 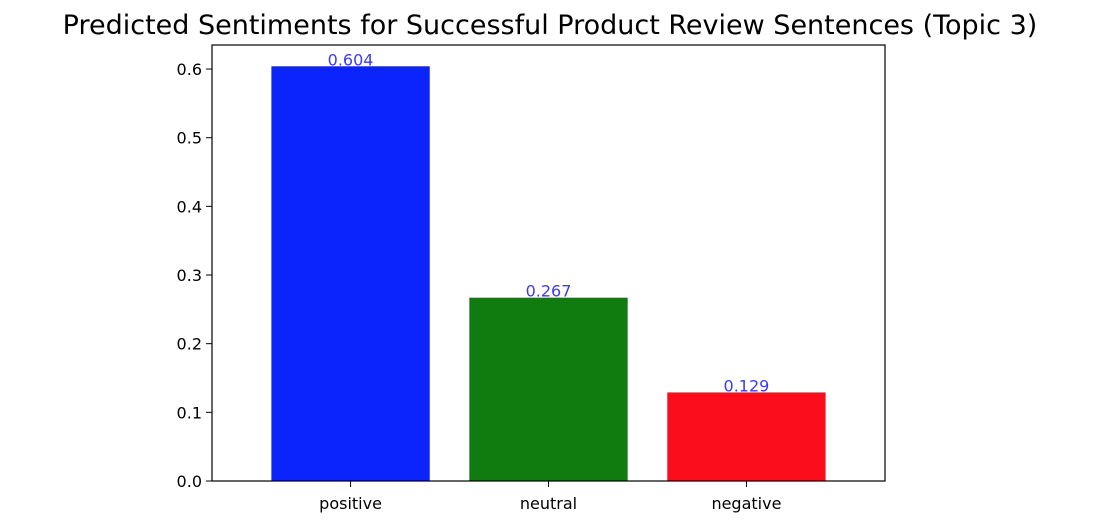 I want to click on y-tick-label: 0.1, so click(x=189, y=412).